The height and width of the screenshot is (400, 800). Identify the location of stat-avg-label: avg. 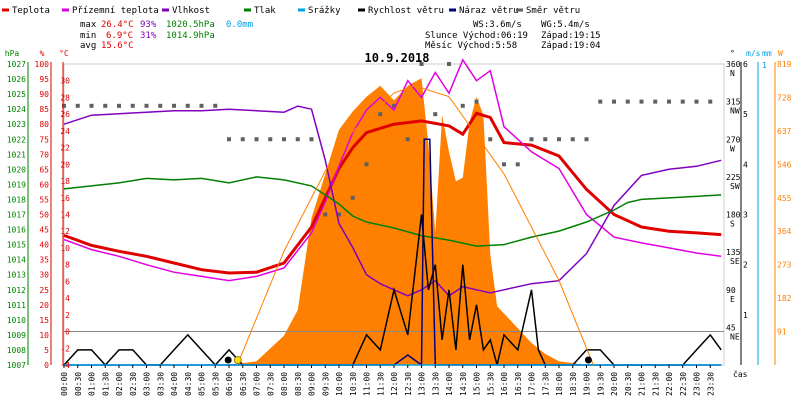
(88, 46).